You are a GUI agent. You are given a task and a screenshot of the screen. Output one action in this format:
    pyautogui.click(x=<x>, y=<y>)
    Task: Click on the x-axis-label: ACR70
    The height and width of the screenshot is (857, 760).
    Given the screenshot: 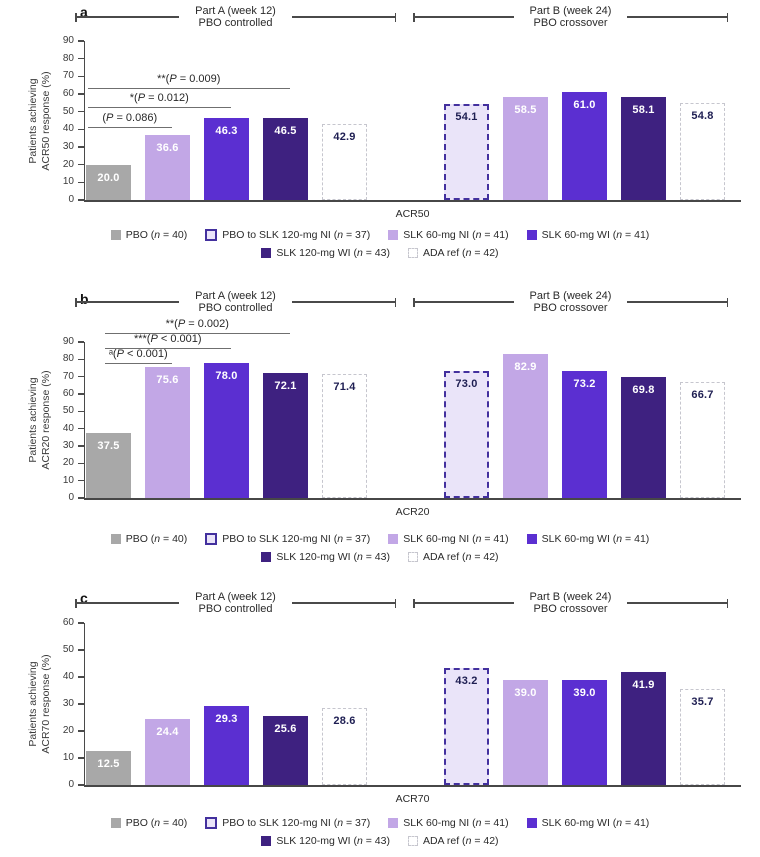 What is the action you would take?
    pyautogui.click(x=412, y=799)
    